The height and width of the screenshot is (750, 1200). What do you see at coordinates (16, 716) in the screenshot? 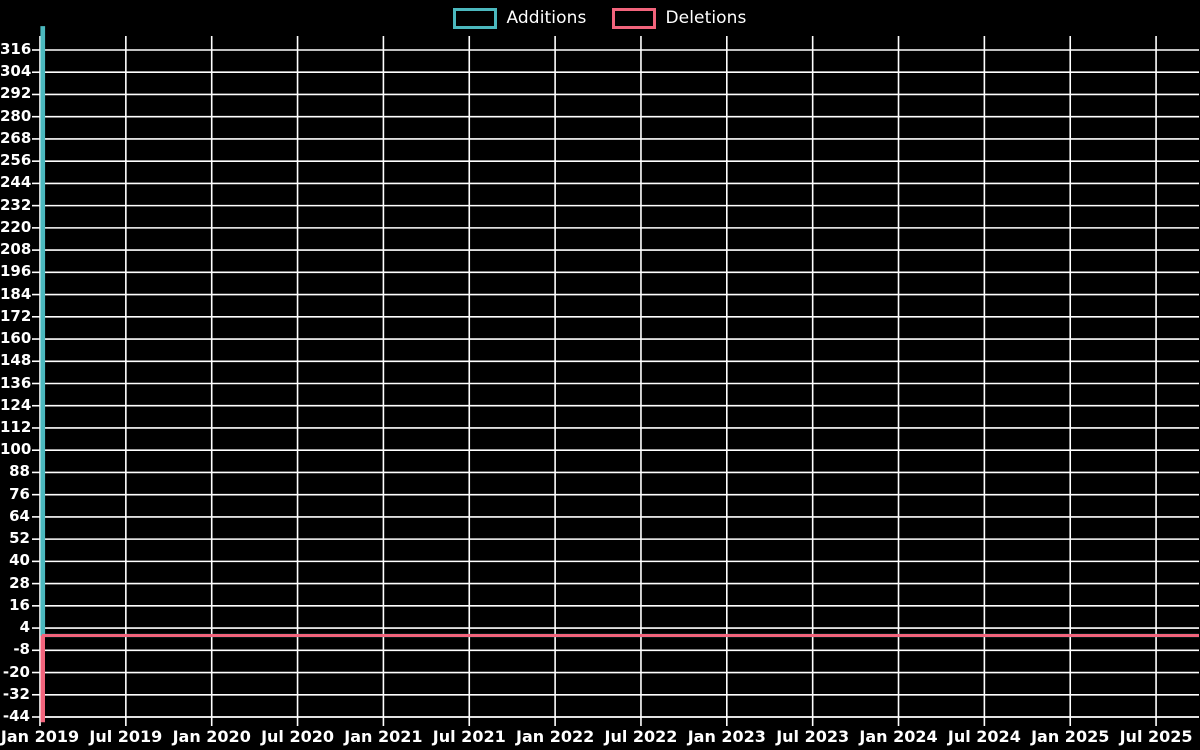
I see `y-tick-label: -44` at bounding box center [16, 716].